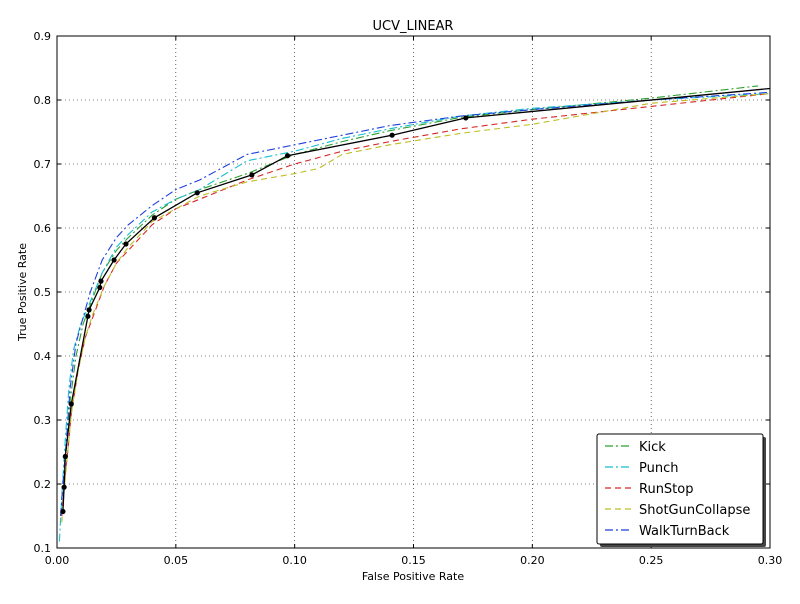  I want to click on legend-label: WalkTurnBack, so click(684, 531).